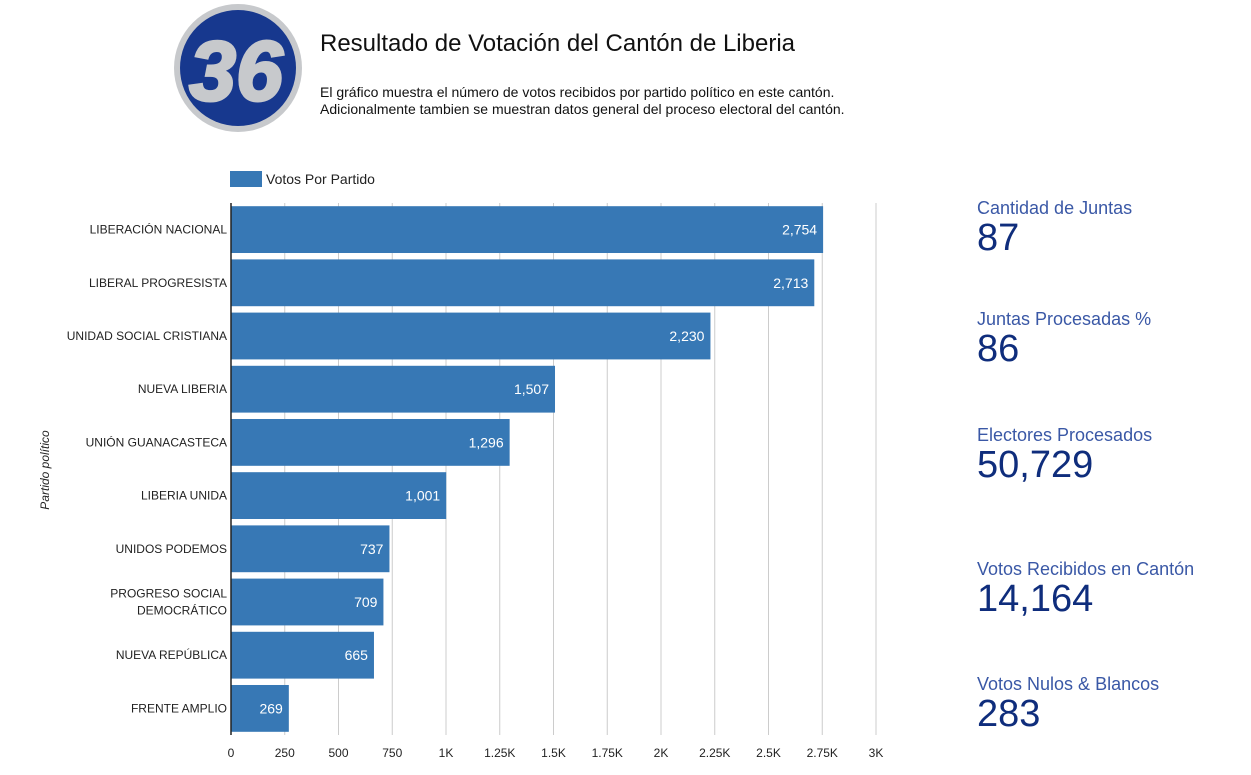  I want to click on stat-value: 14,164, so click(1035, 599).